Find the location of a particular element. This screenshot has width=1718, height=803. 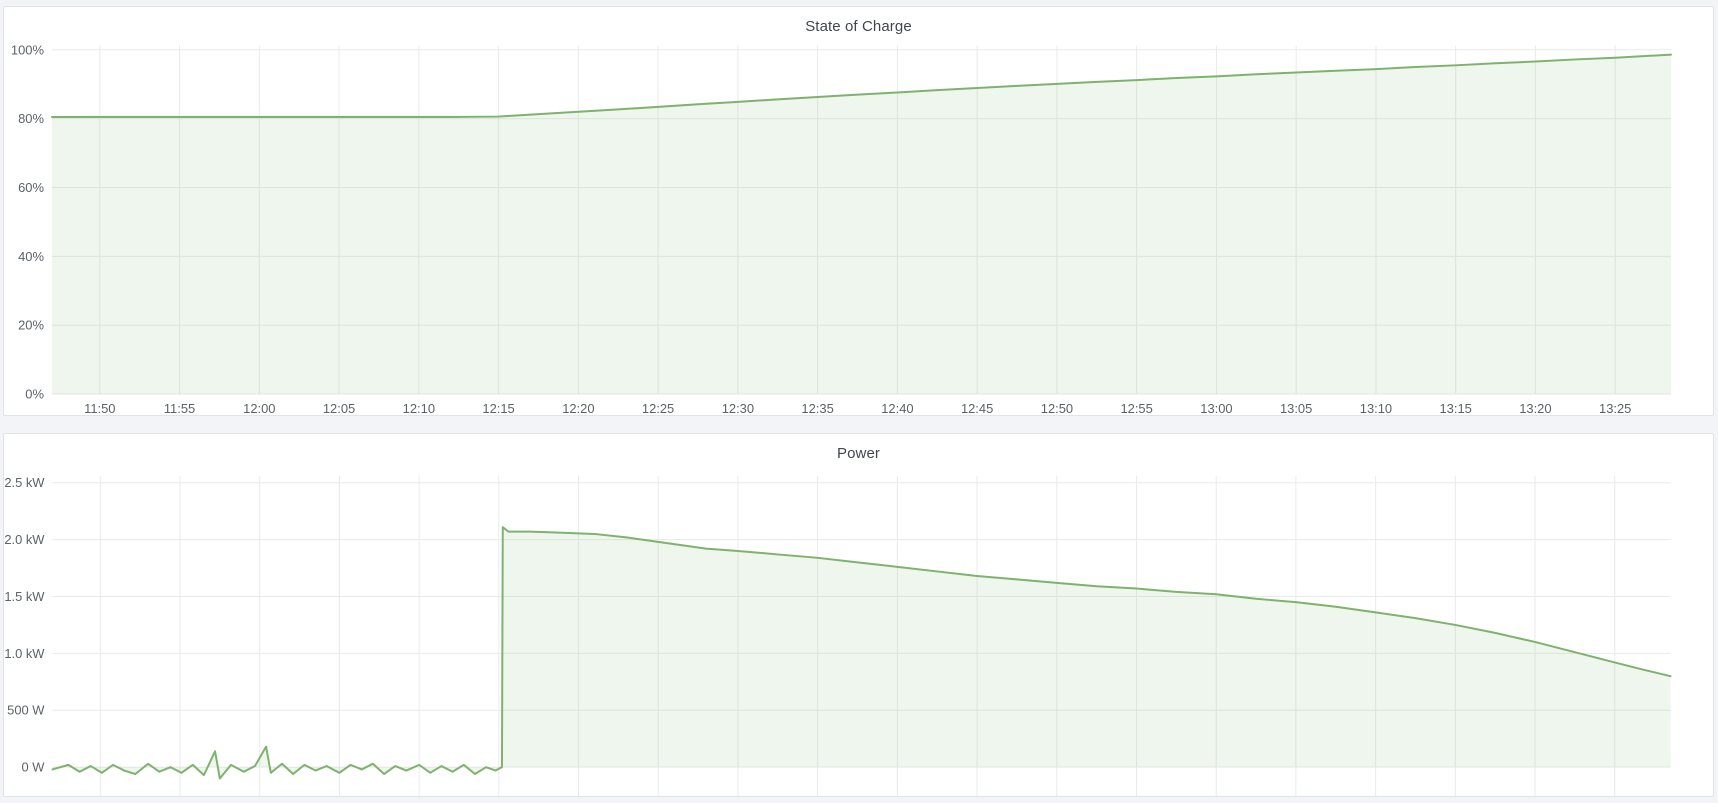

y-axis-tick-label: 0% is located at coordinates (34, 394).